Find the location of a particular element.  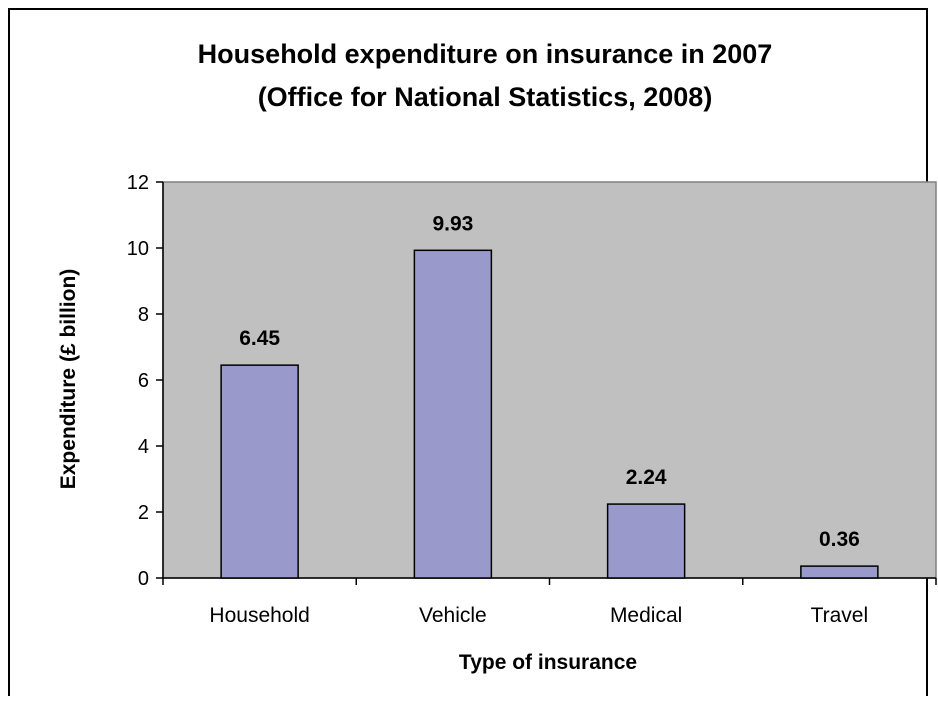

x-tick-label: Vehicle is located at coordinates (453, 615).